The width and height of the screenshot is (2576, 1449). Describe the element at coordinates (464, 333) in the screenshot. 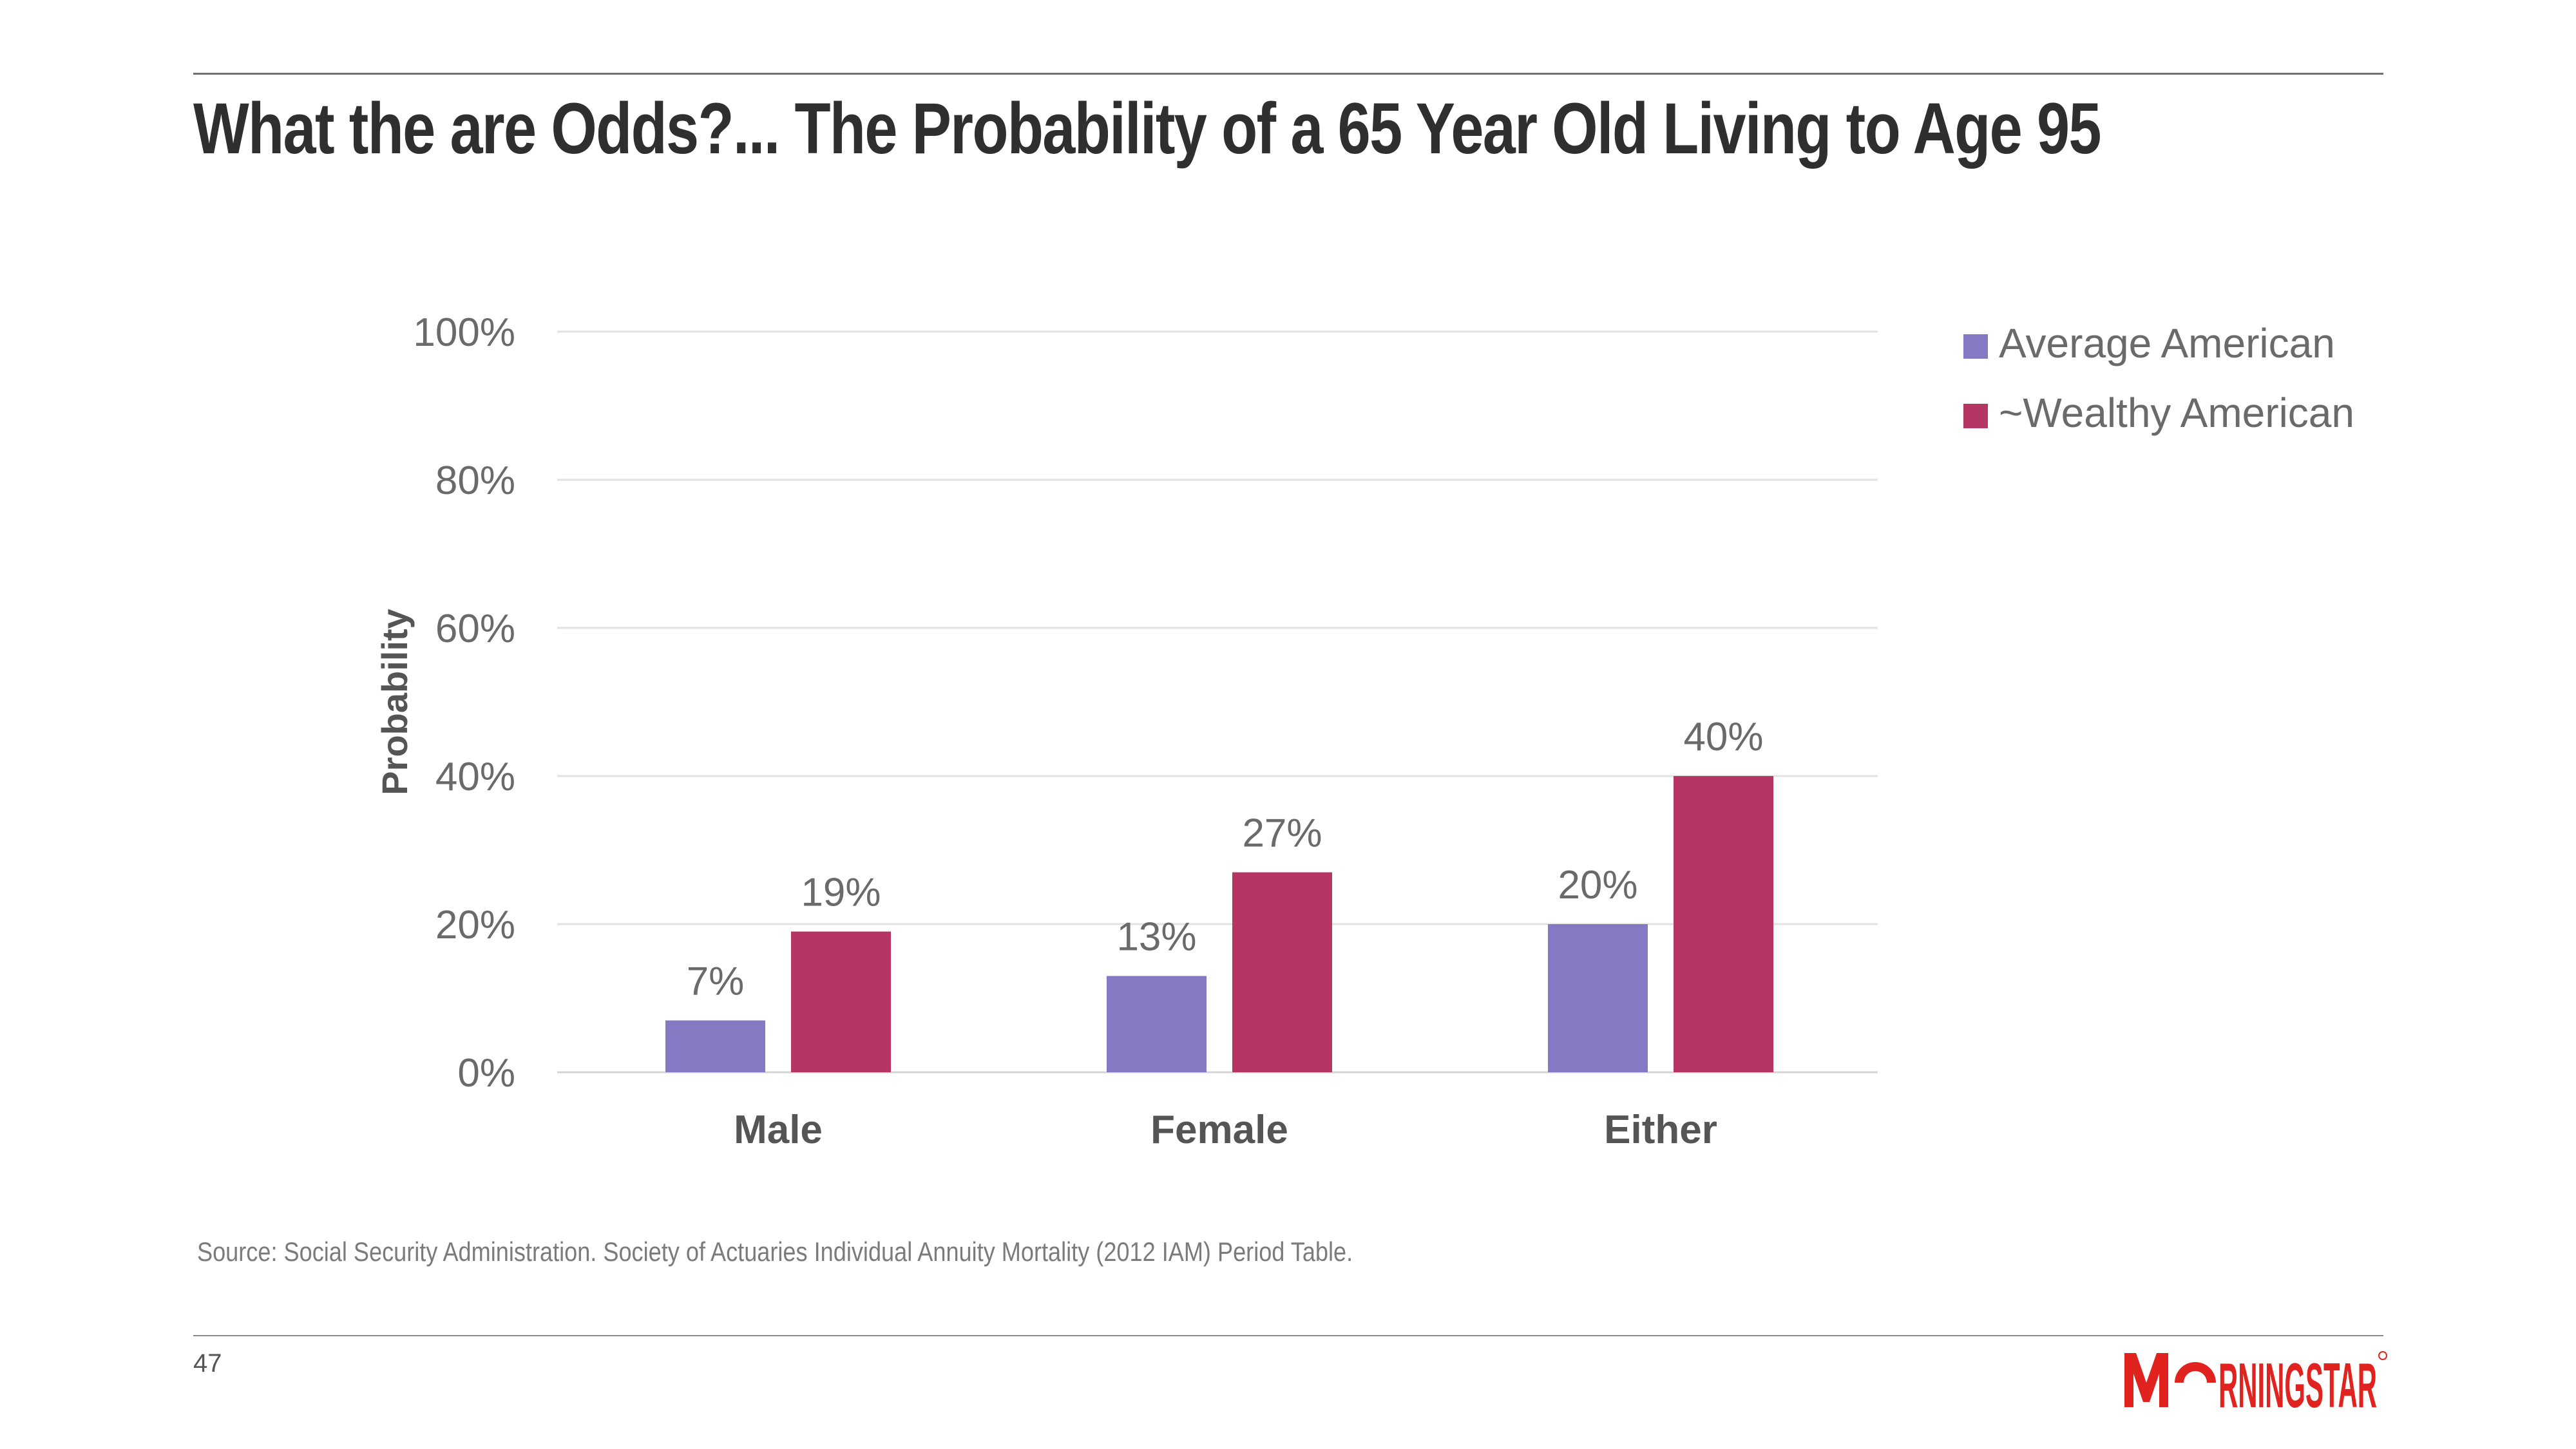

I see `y-tick-label: 100%` at that location.